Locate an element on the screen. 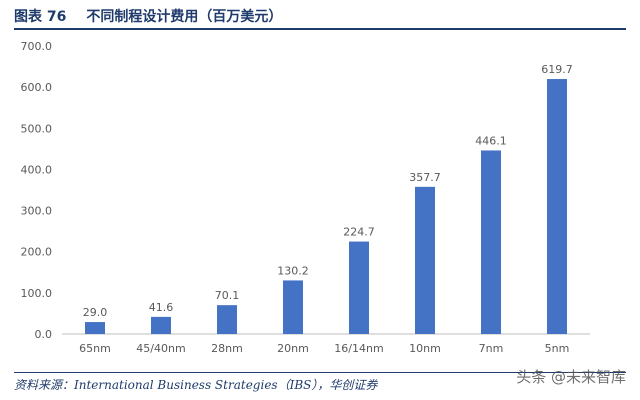 The image size is (640, 400). data-label: 70.1 is located at coordinates (227, 295).